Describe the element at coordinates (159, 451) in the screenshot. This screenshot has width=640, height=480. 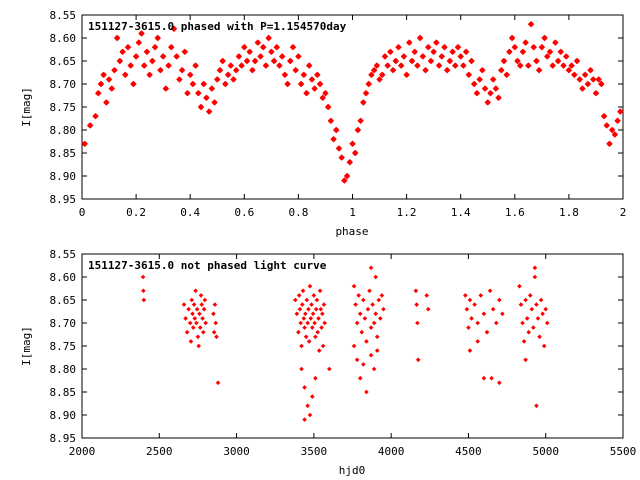
I see `x-tick-label: 2500` at that location.